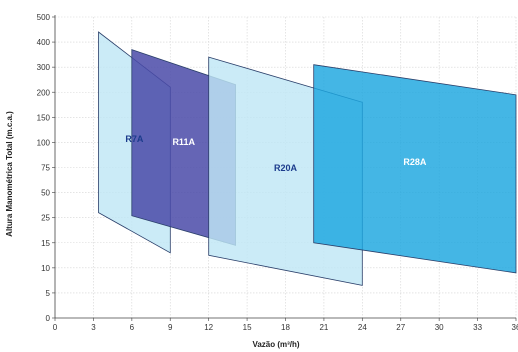 The height and width of the screenshot is (352, 518). What do you see at coordinates (45, 193) in the screenshot?
I see `y-tick-label: 50` at bounding box center [45, 193].